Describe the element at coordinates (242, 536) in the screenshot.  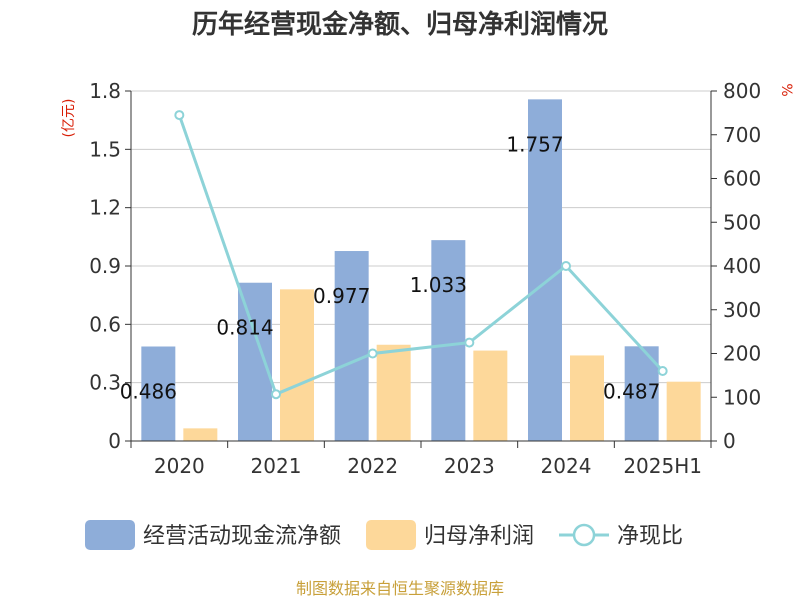
I see `legend-label: 经营活动现金流净额` at that location.